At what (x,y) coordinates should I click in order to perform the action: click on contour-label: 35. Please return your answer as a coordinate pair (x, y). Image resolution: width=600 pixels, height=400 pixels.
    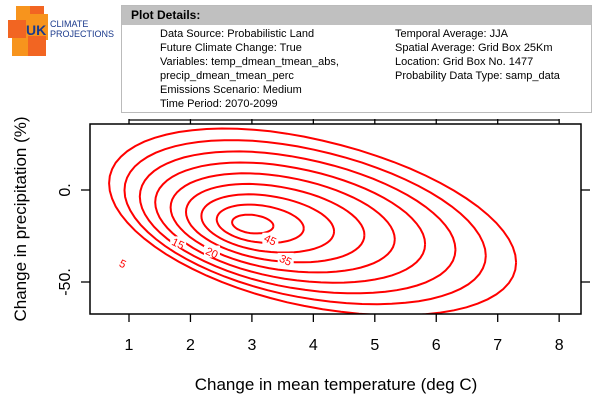
    Looking at the image, I should click on (285, 261).